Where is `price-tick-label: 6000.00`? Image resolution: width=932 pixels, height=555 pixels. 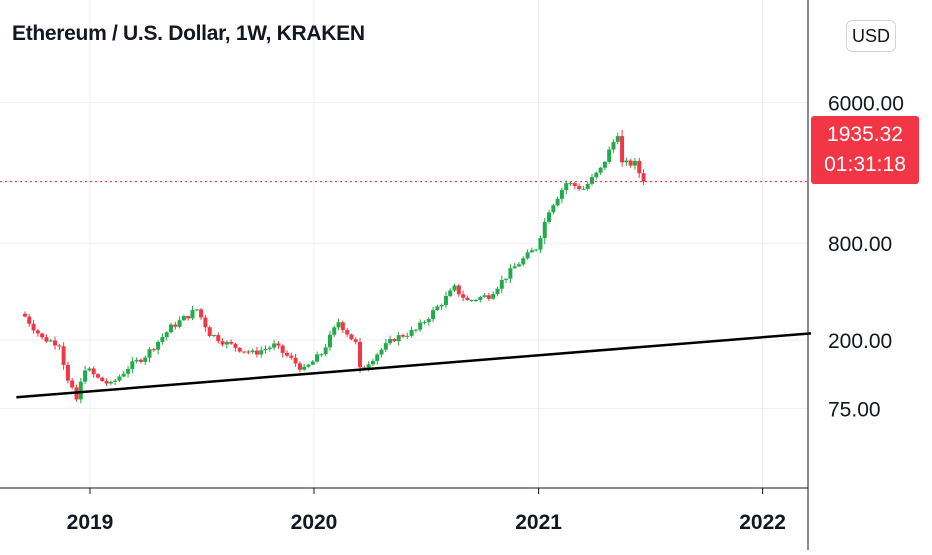
price-tick-label: 6000.00 is located at coordinates (866, 104).